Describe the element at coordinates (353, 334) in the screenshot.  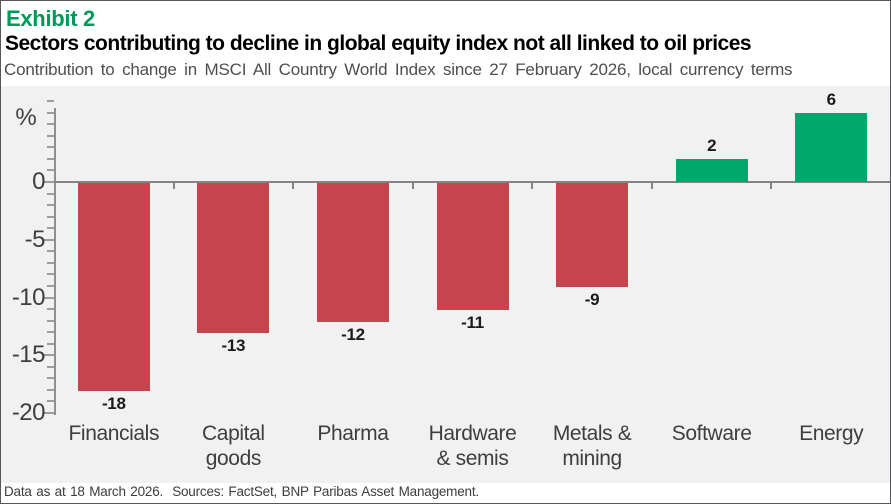
I see `bar-value-label: -12` at that location.